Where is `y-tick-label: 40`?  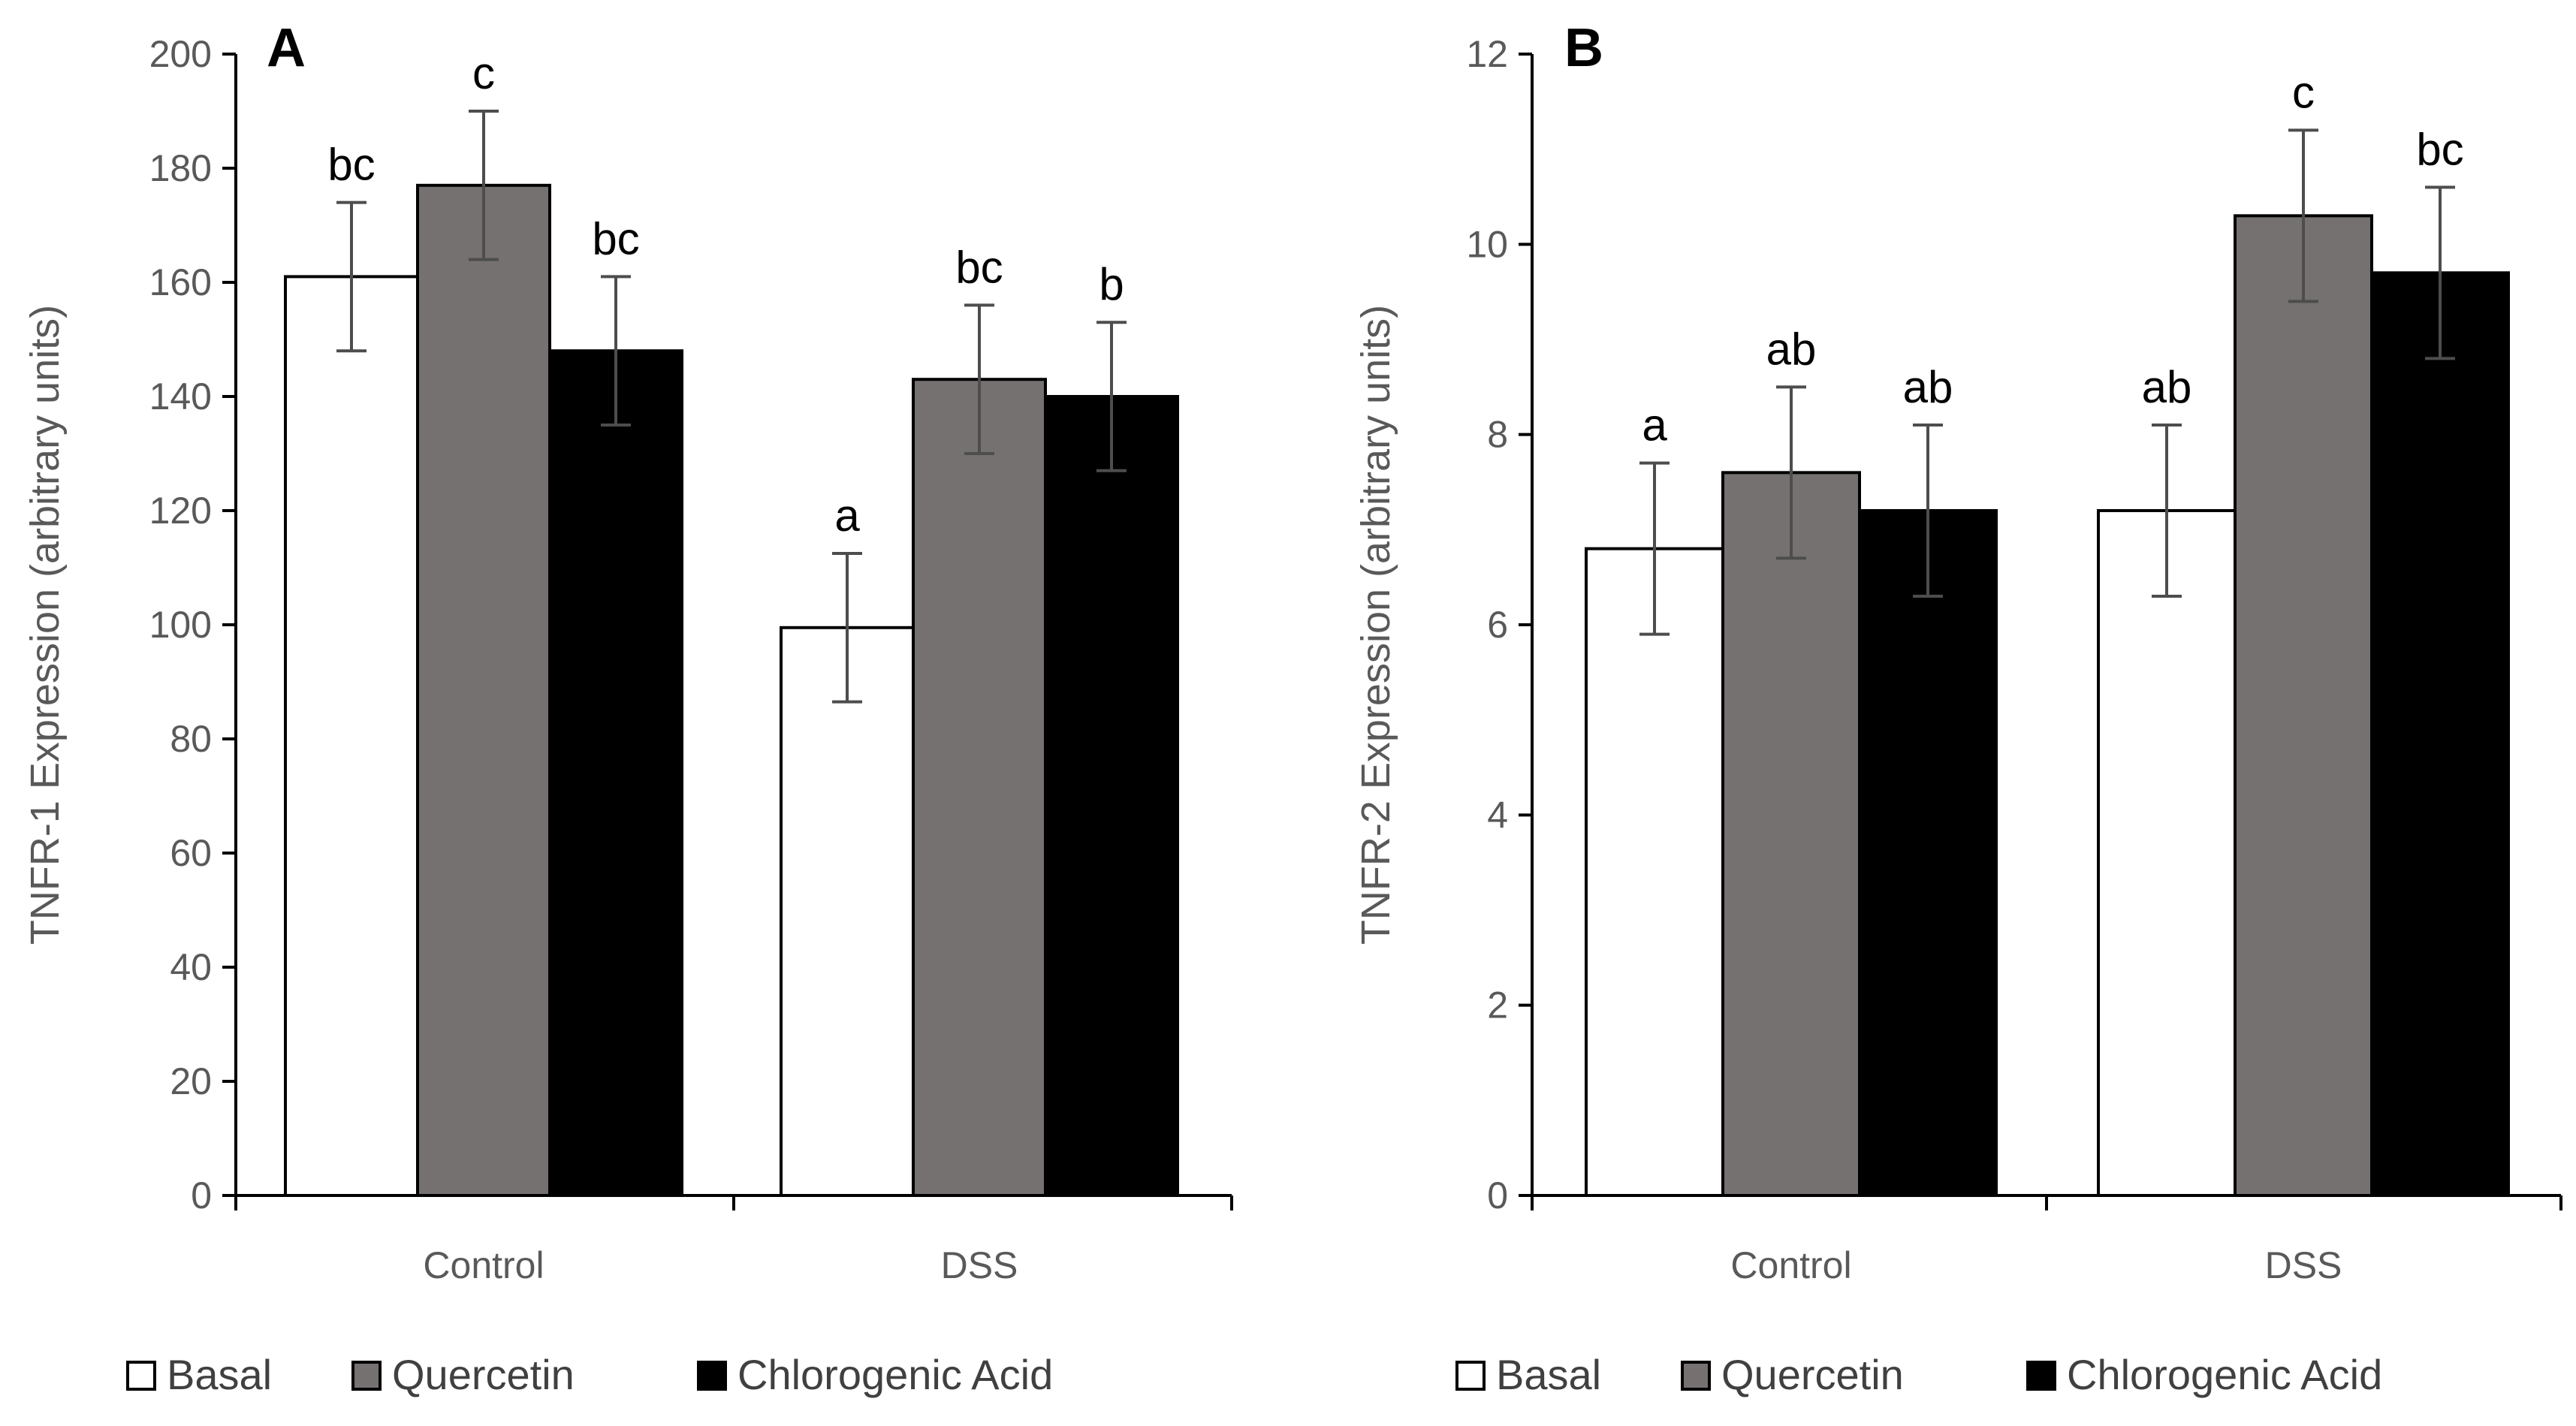
y-tick-label: 40 is located at coordinates (191, 967).